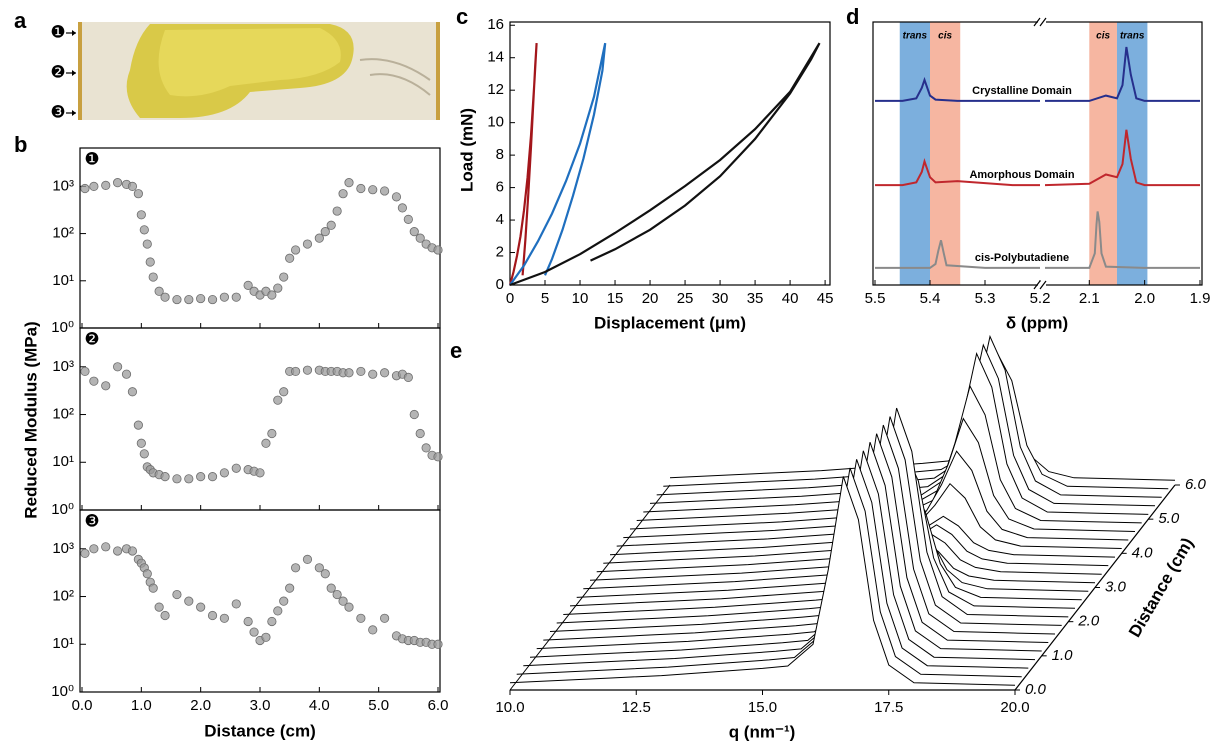 The height and width of the screenshot is (744, 1217). I want to click on band-label: cis, so click(945, 36).